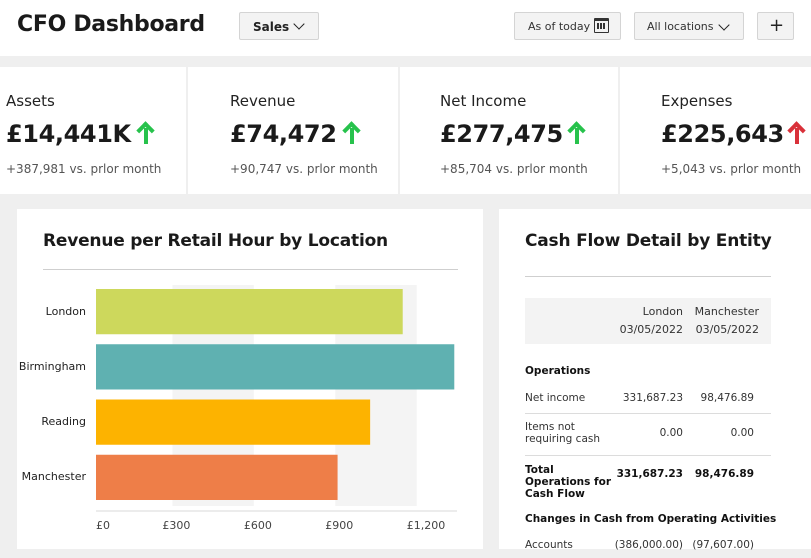 This screenshot has width=811, height=558. I want to click on kpi-label: Assets, so click(30, 101).